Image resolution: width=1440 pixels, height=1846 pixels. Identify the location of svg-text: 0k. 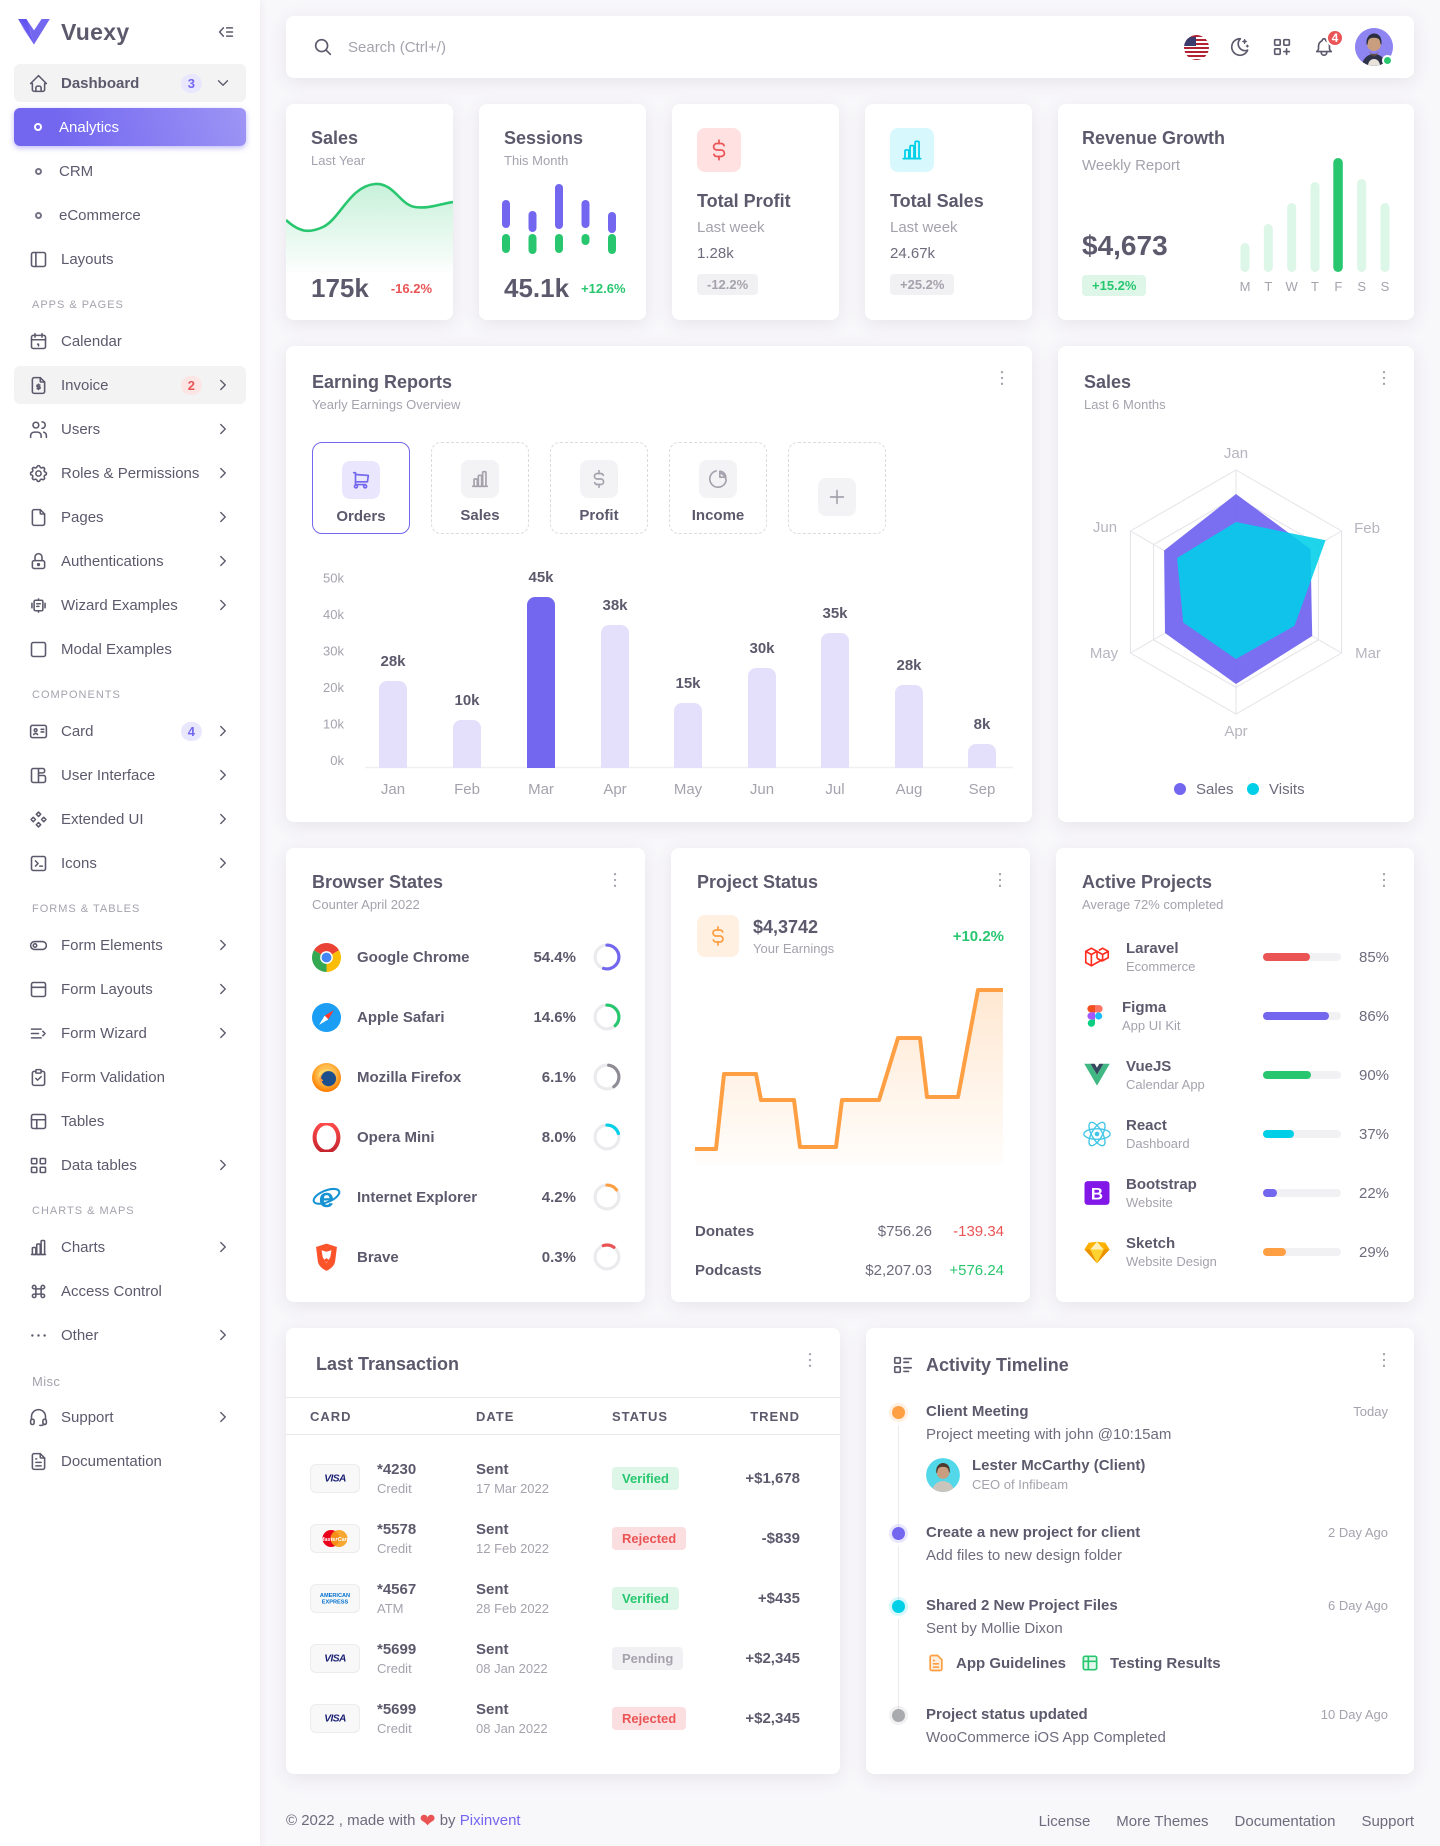
(337, 760).